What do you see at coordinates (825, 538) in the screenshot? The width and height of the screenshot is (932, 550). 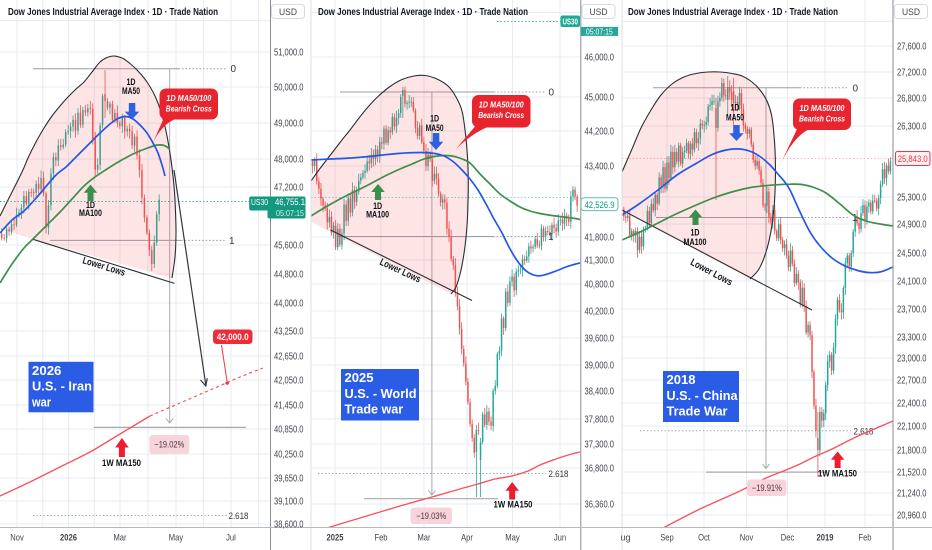 I see `svg-text: 2019` at bounding box center [825, 538].